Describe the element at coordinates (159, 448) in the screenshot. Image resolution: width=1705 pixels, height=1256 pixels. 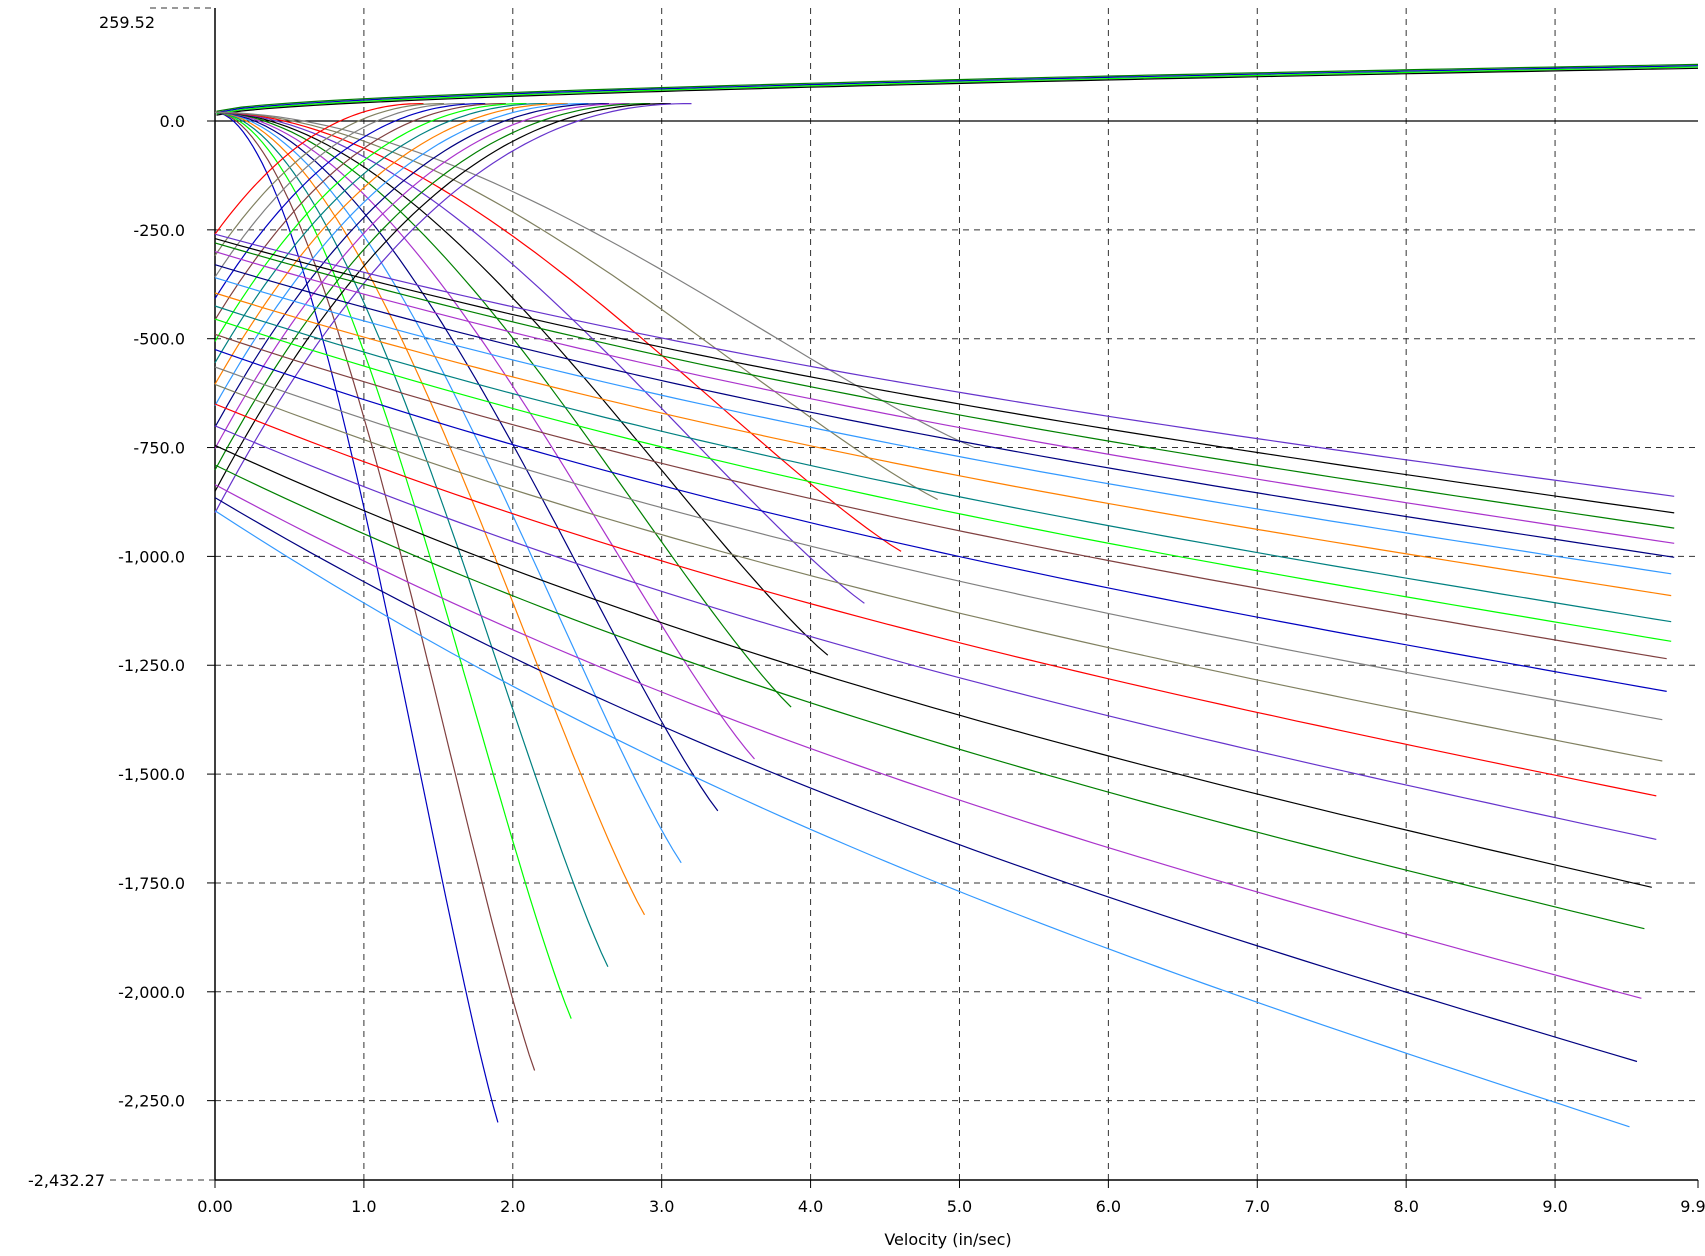
I see `y-tick-label: -750.0` at that location.